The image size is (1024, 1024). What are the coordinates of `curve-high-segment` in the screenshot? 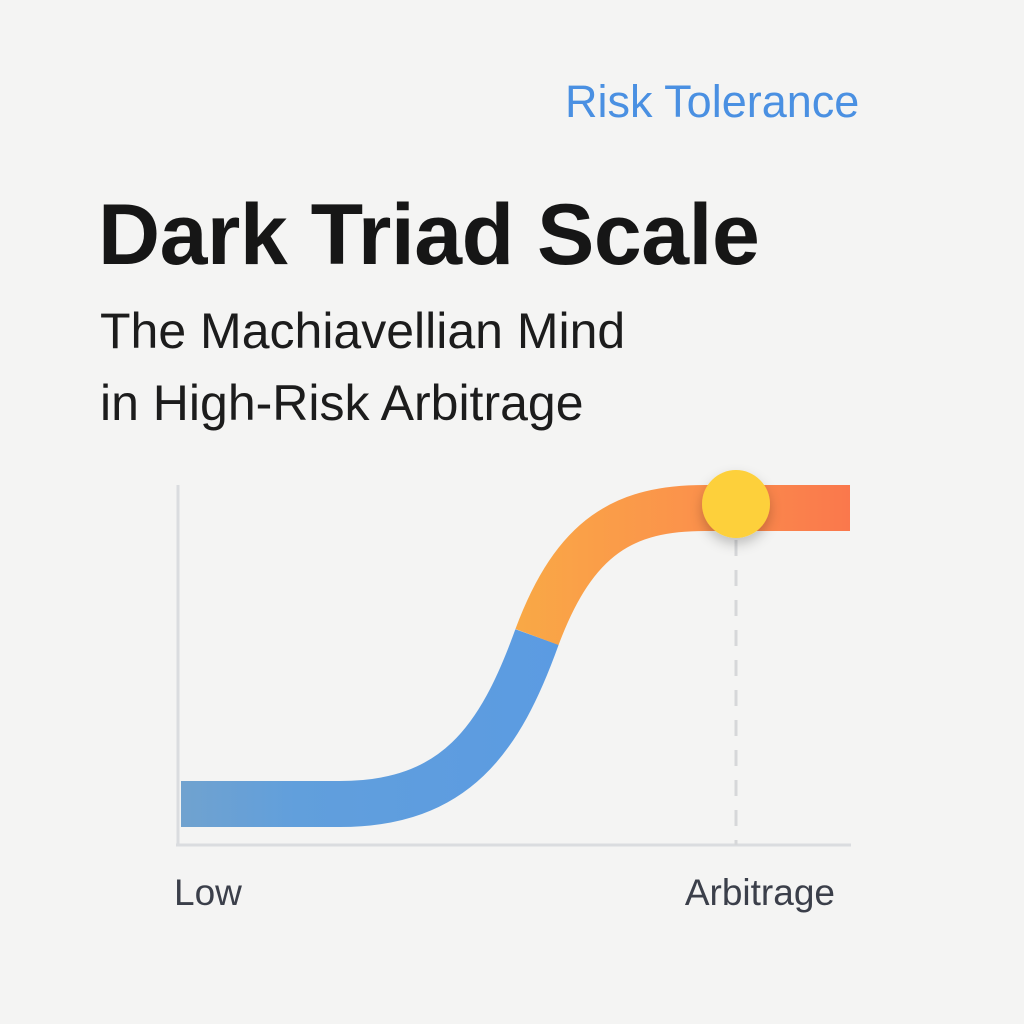 It's located at (682, 565).